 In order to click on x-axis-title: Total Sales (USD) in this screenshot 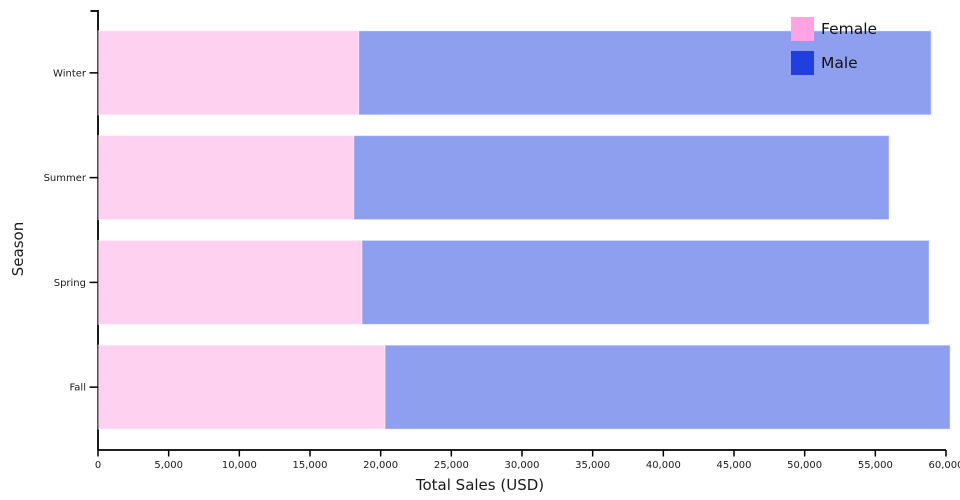, I will do `click(480, 485)`.